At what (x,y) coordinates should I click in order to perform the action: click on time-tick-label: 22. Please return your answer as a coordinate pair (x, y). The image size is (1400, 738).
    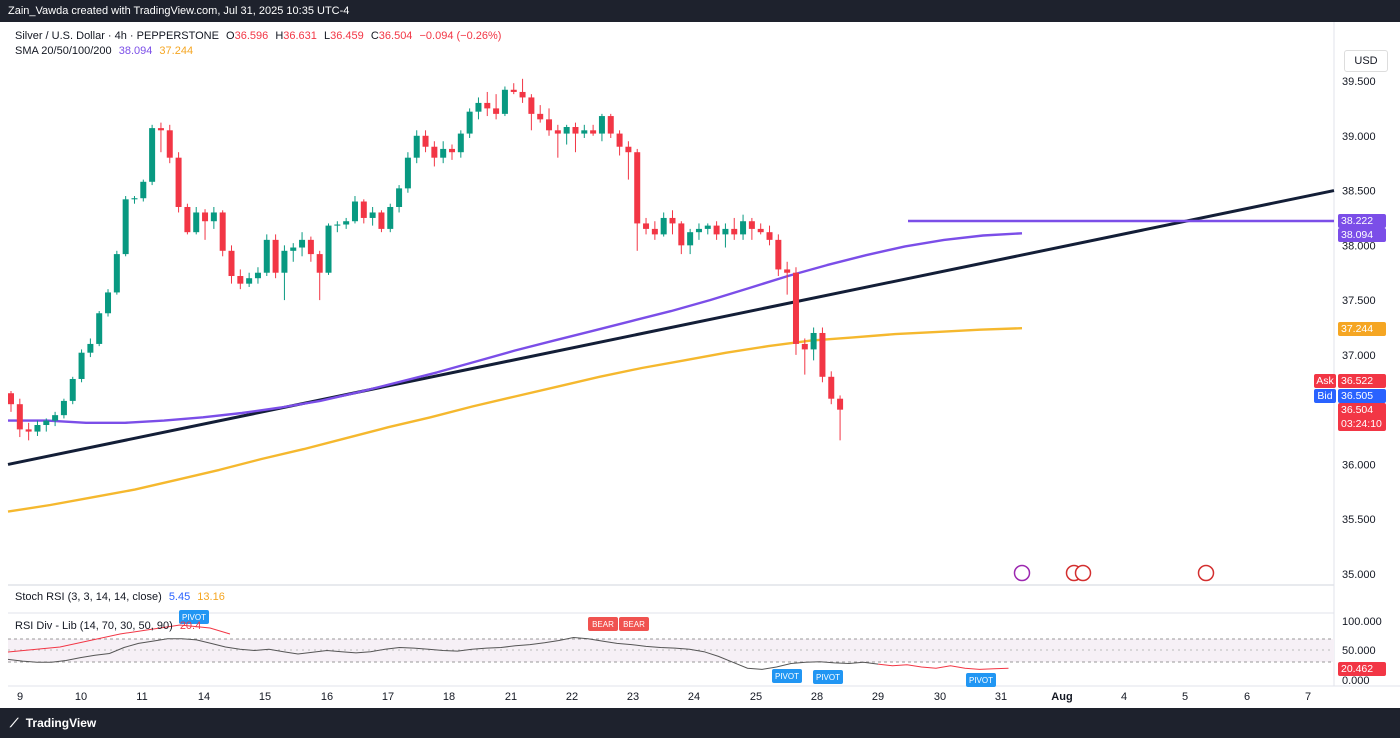
    Looking at the image, I should click on (572, 697).